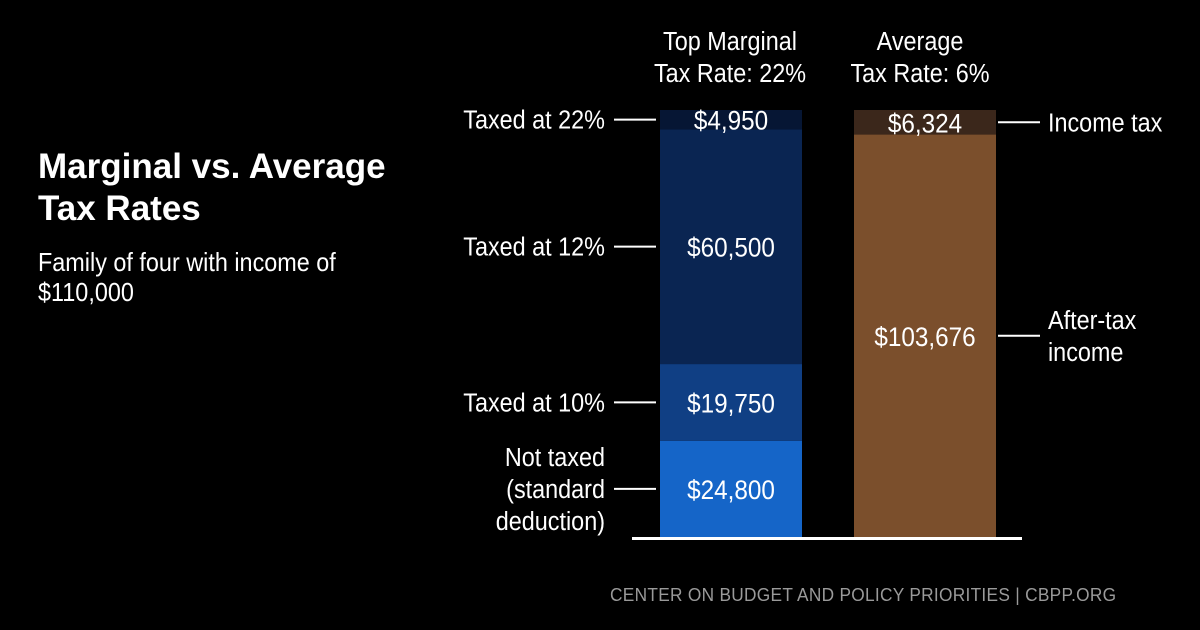  I want to click on segment-side-label: income, so click(1085, 353).